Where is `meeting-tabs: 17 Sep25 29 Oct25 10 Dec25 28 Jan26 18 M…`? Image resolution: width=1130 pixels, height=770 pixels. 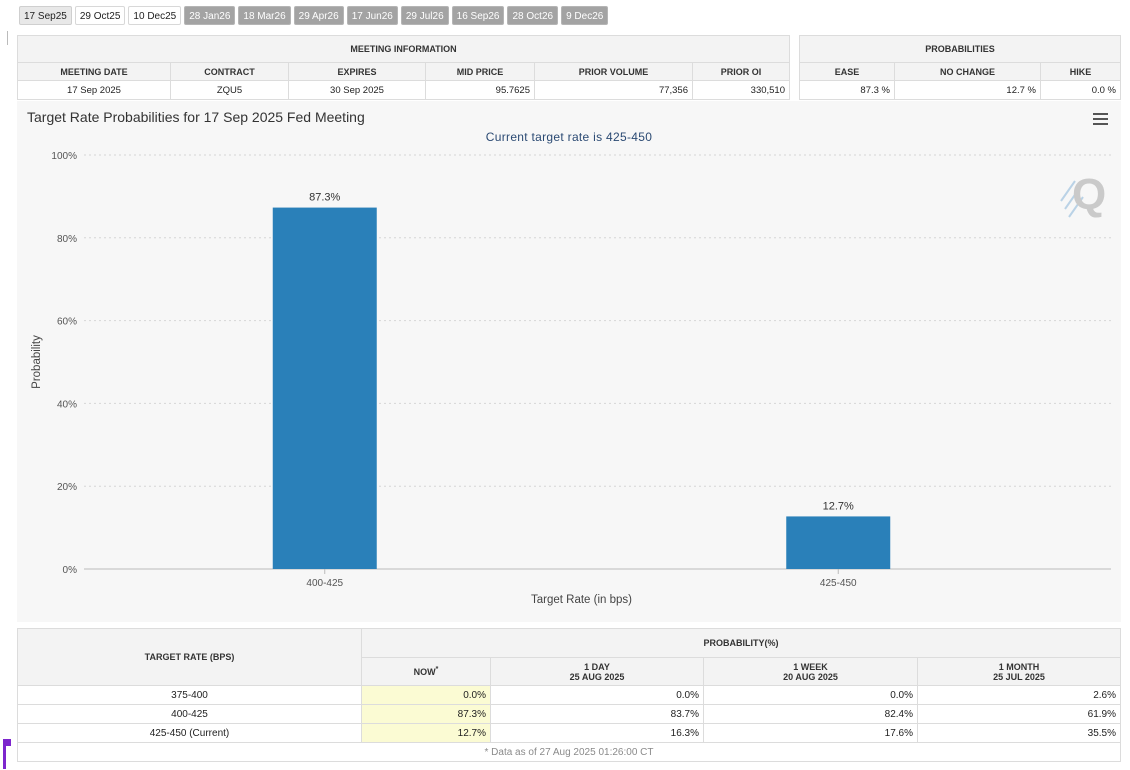
meeting-tabs: 17 Sep25 29 Oct25 10 Dec25 28 Jan26 18 M… is located at coordinates (314, 15).